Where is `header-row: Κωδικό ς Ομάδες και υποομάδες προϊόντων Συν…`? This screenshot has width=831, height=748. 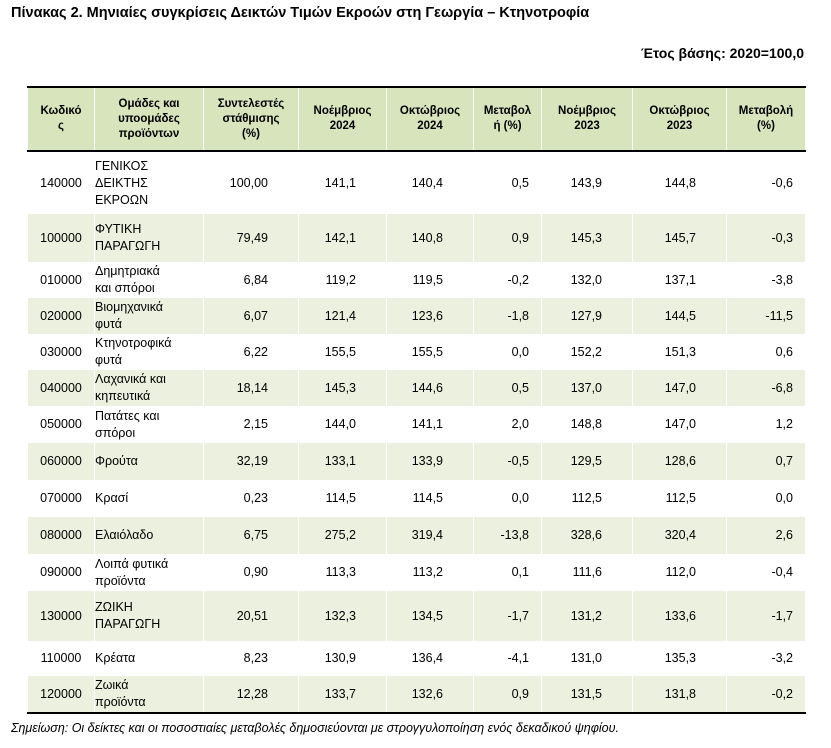
header-row: Κωδικό ς Ομάδες και υποομάδες προϊόντων Συν… is located at coordinates (416, 119).